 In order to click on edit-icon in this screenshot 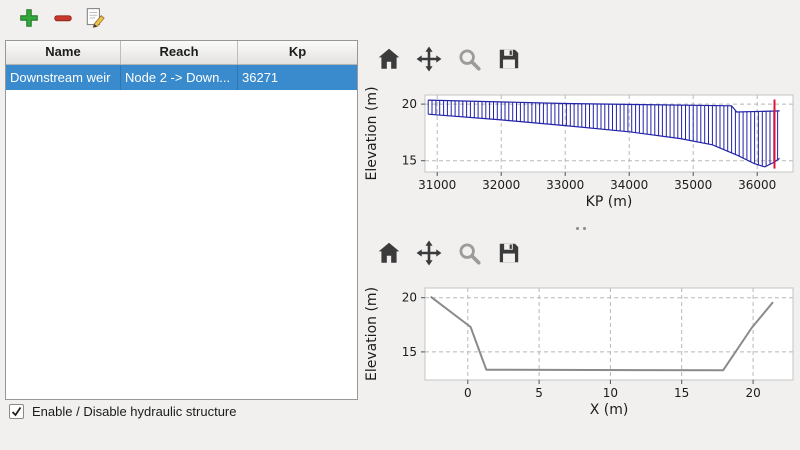, I will do `click(95, 18)`.